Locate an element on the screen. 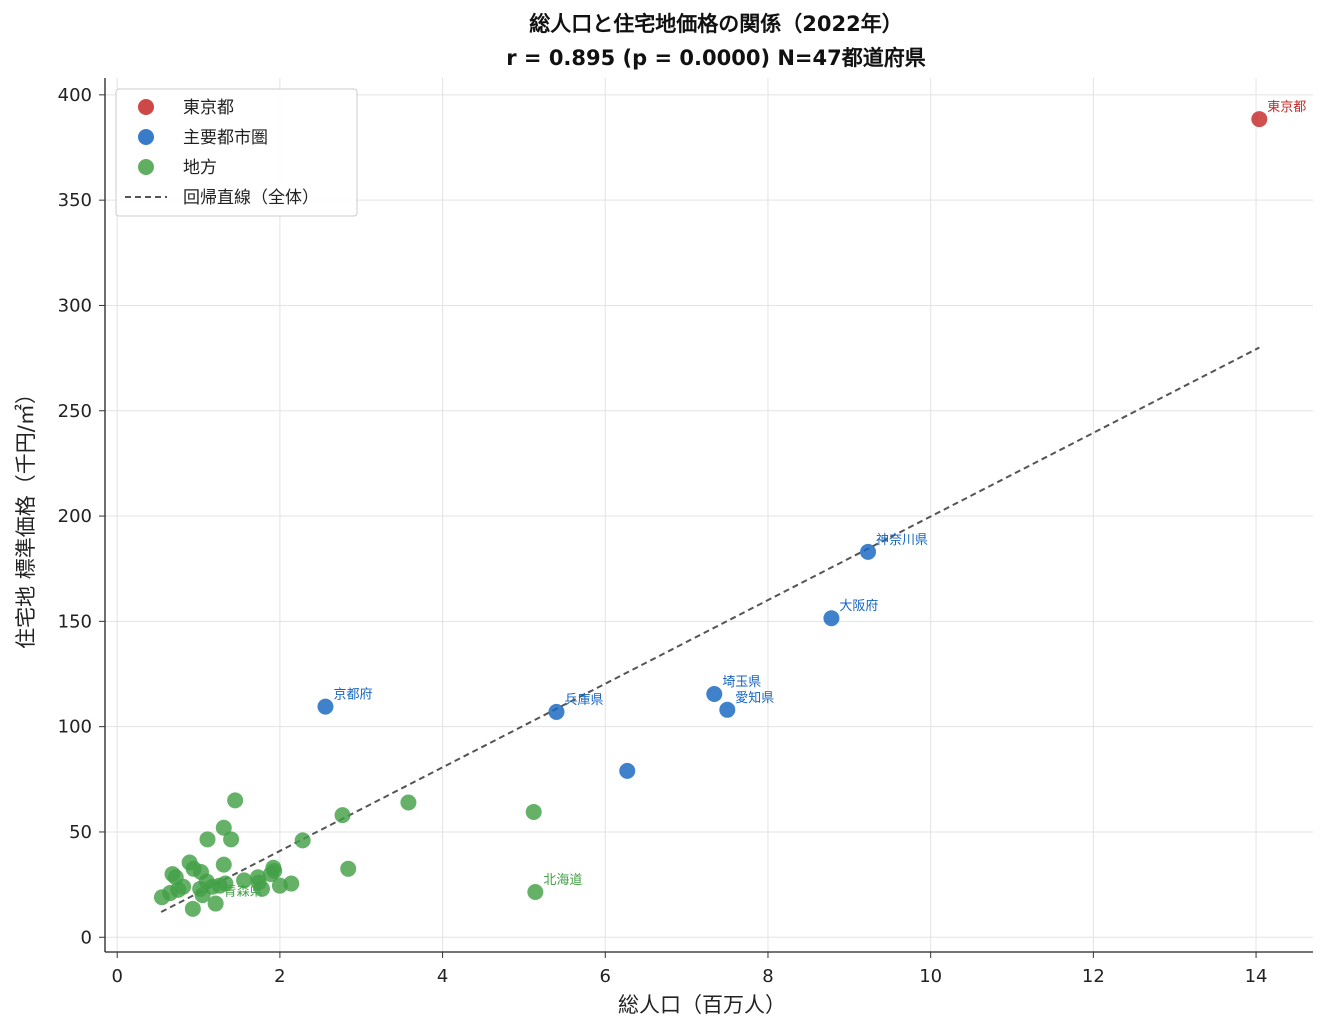 The height and width of the screenshot is (1035, 1329). x-tick-label: 2 is located at coordinates (279, 976).